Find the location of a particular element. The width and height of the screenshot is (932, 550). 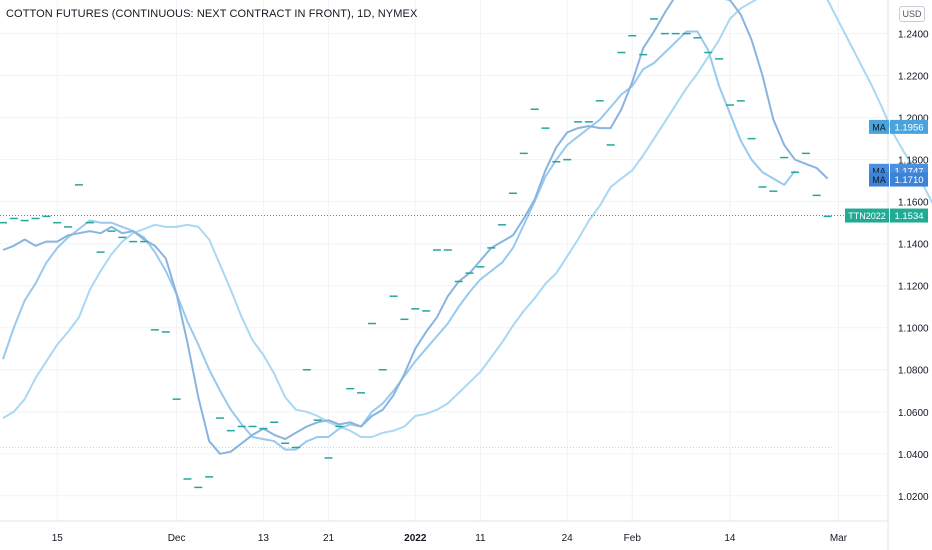

ma-tag-1: MA 1.1956 is located at coordinates (898, 126).